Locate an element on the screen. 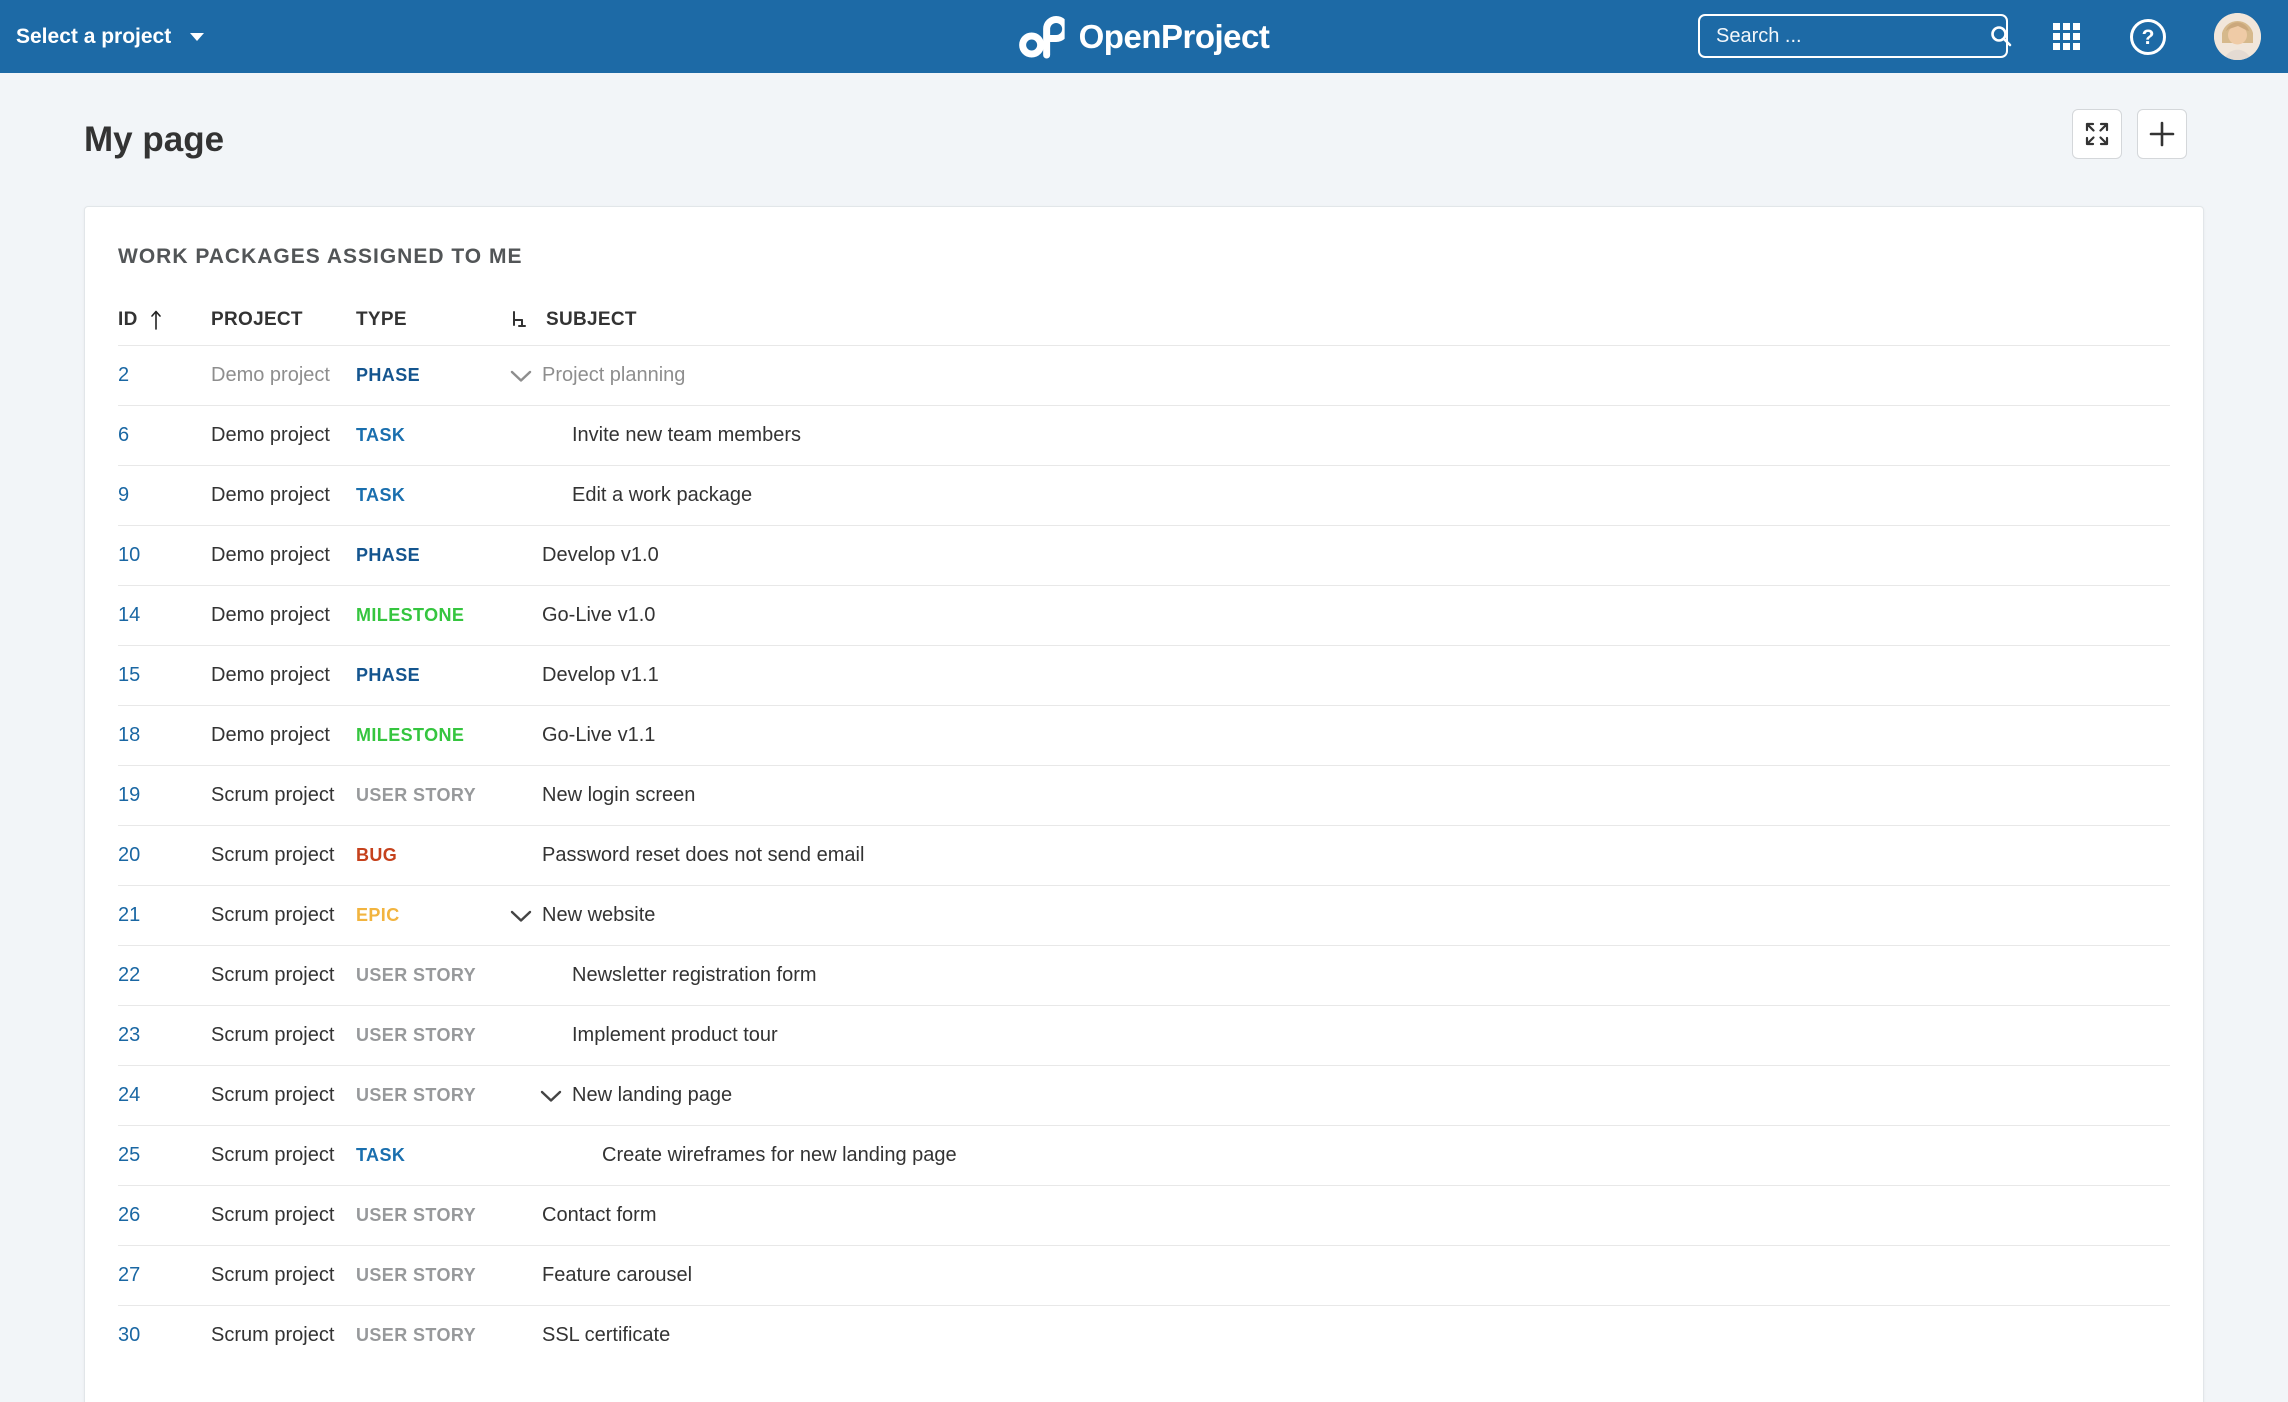  work-package-id-link: 30 is located at coordinates (129, 1335).